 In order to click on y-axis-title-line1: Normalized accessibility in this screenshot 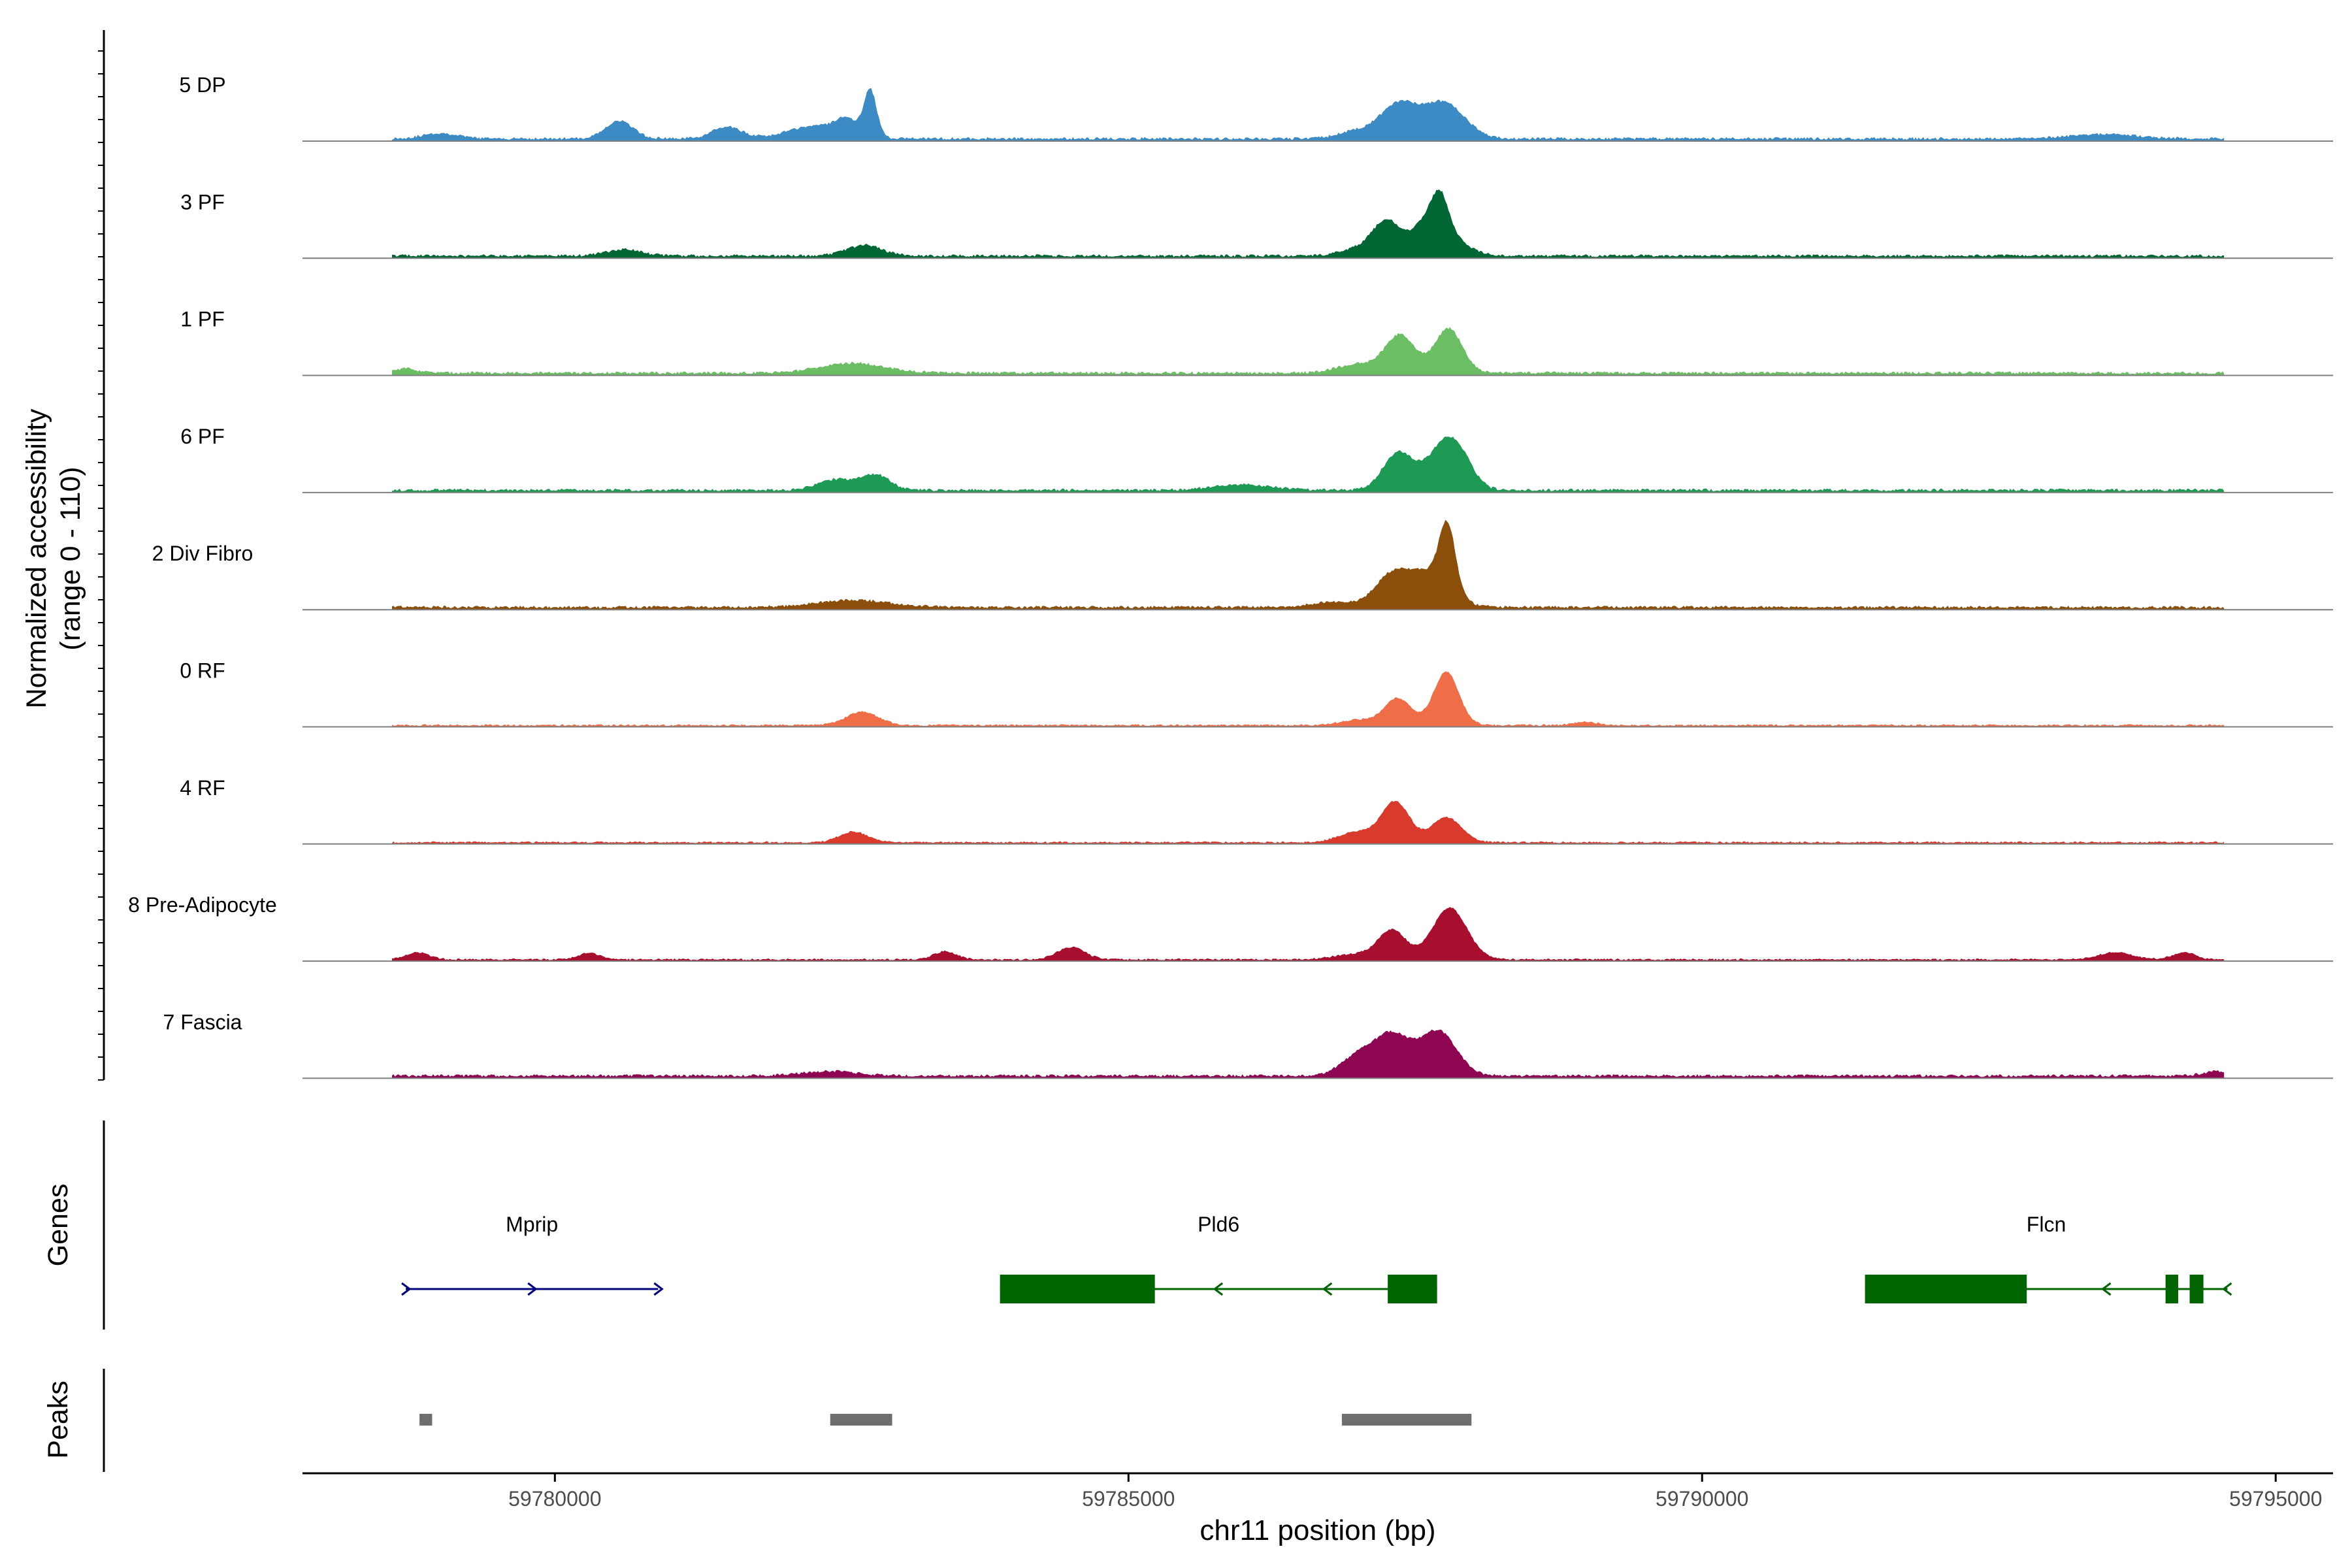, I will do `click(36, 558)`.